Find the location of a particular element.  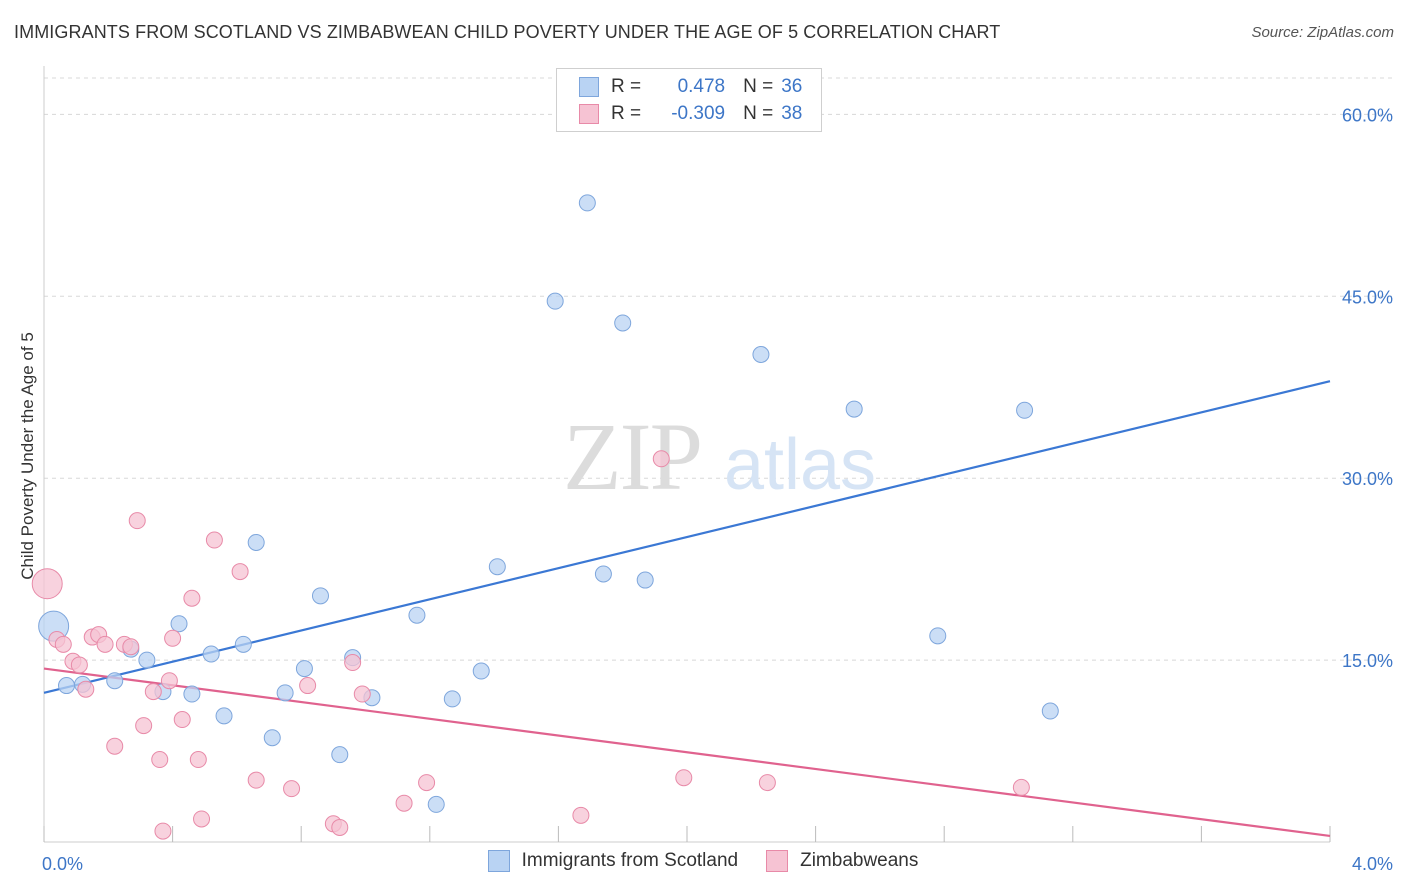

series-legend: Immigrants from Scotland Zimbabweans is located at coordinates (703, 861).